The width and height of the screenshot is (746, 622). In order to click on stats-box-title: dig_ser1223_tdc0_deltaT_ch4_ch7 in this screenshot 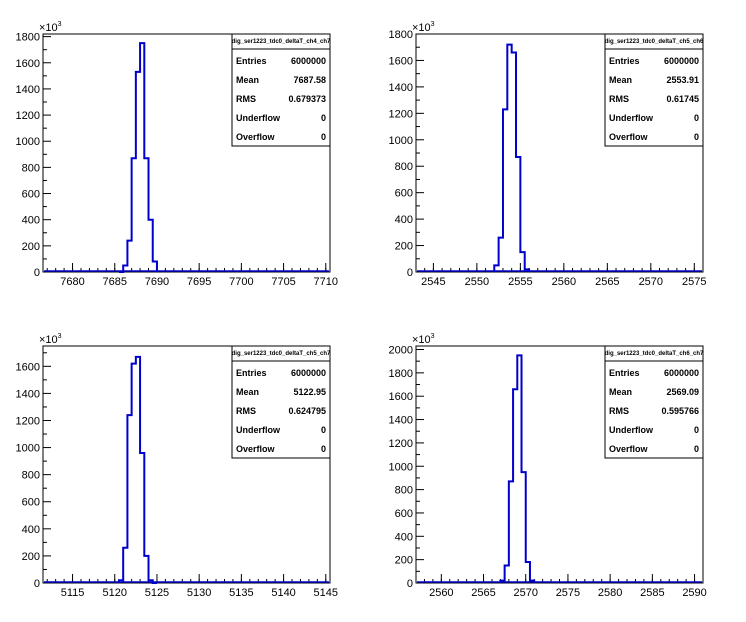, I will do `click(281, 42)`.